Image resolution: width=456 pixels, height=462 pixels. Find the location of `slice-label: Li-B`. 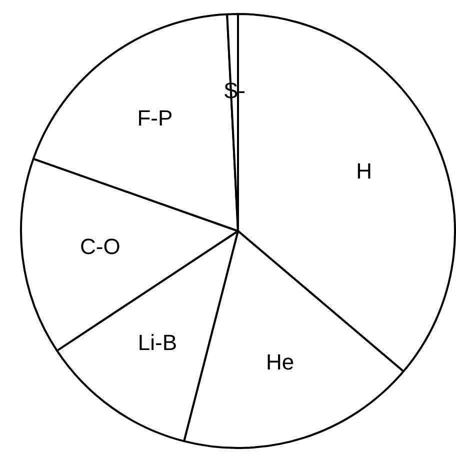

slice-label: Li-B is located at coordinates (157, 343).